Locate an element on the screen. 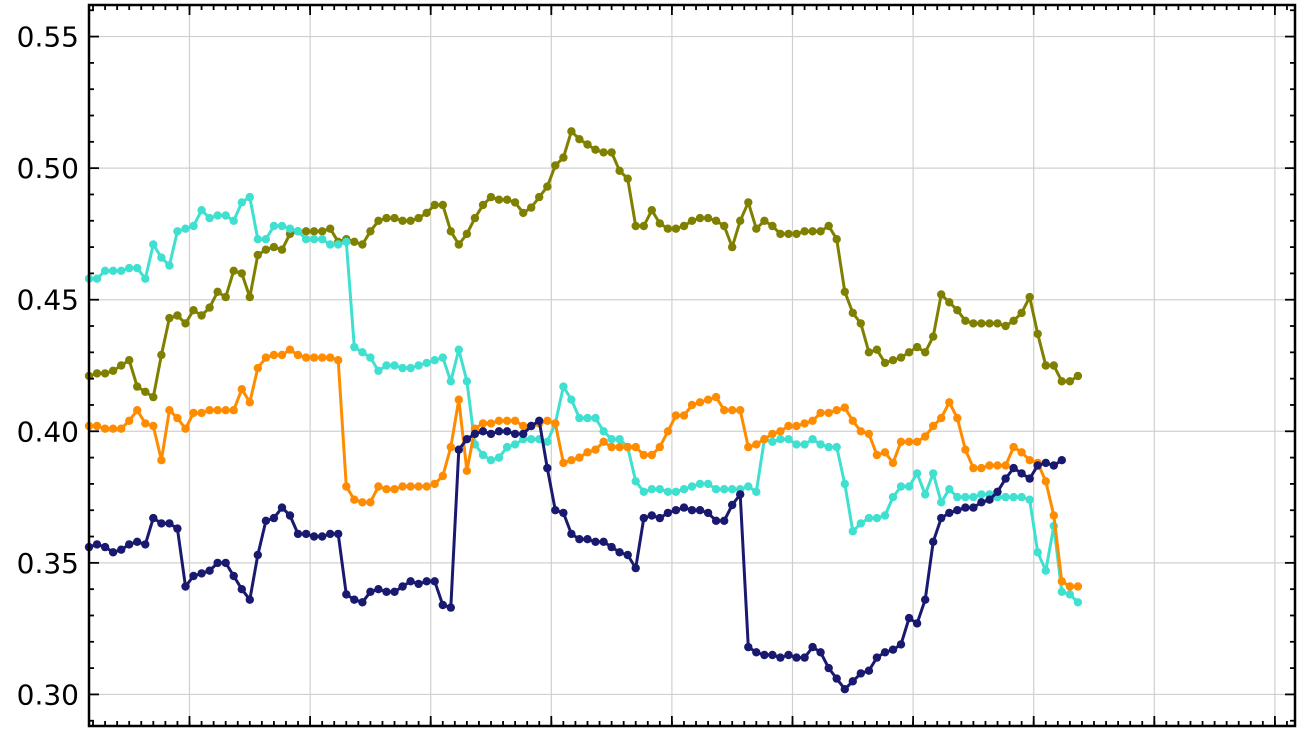  y-axis-labels: 0.30 0.35 0.40 0.45 0.50 0.55 is located at coordinates (48, 366).